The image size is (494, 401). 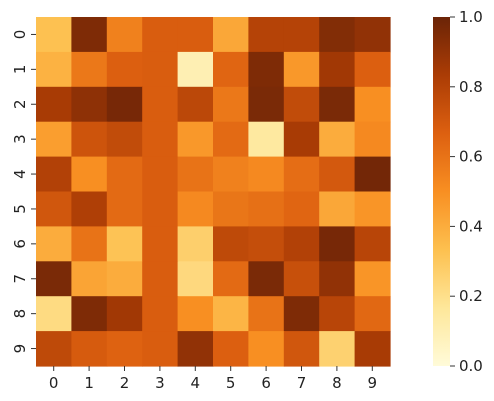 What do you see at coordinates (301, 244) in the screenshot?
I see `heatmap-cell-r6-c7` at bounding box center [301, 244].